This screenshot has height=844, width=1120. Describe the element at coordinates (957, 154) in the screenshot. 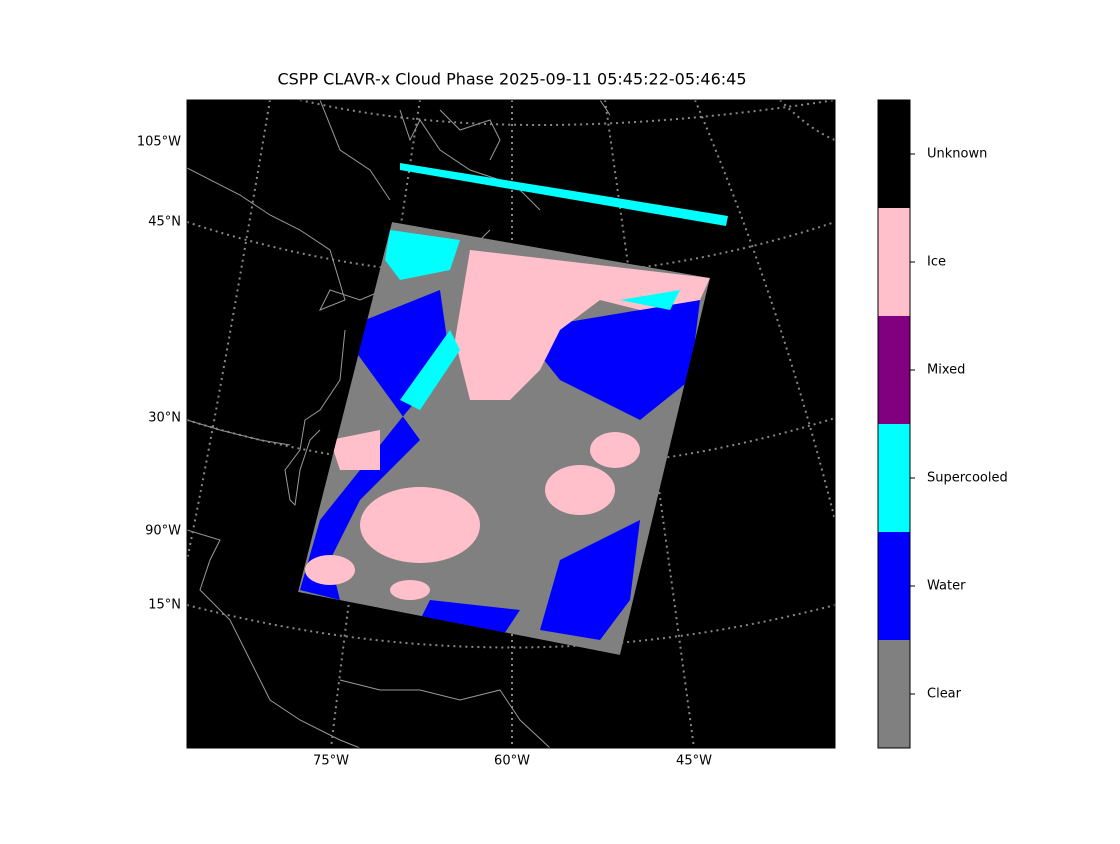

I see `colorbar-label: Unknown` at that location.